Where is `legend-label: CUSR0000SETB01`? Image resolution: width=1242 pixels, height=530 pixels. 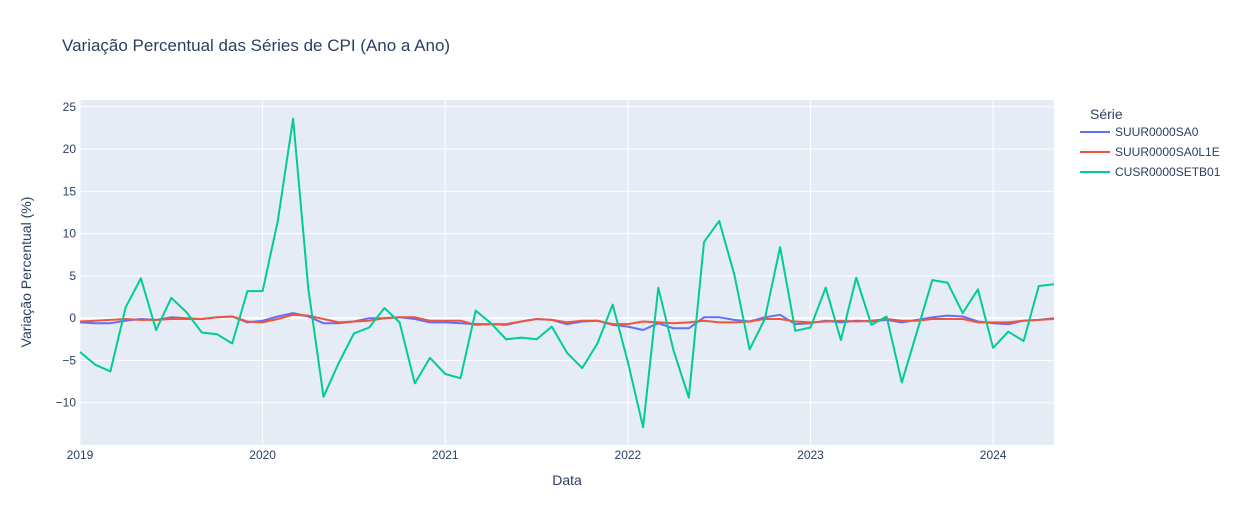
legend-label: CUSR0000SETB01 is located at coordinates (1168, 172).